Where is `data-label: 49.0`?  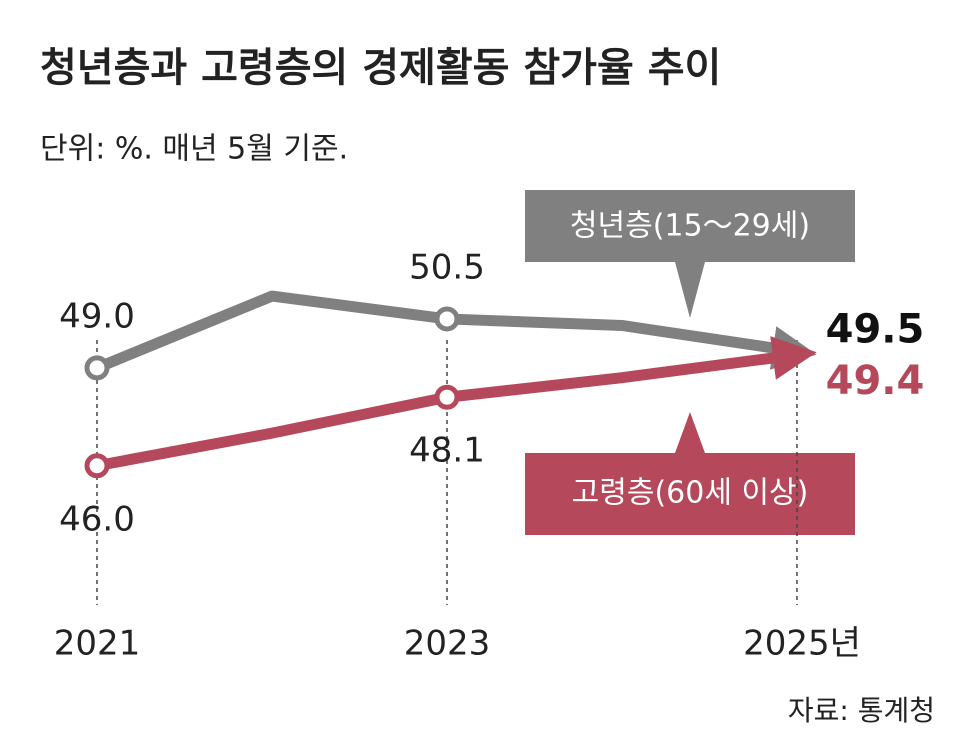
data-label: 49.0 is located at coordinates (97, 316).